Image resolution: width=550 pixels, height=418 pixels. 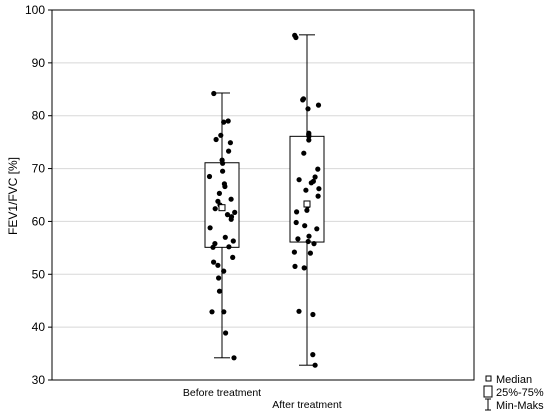 What do you see at coordinates (262, 399) in the screenshot?
I see `category-labels: Before treatment After treatment` at bounding box center [262, 399].